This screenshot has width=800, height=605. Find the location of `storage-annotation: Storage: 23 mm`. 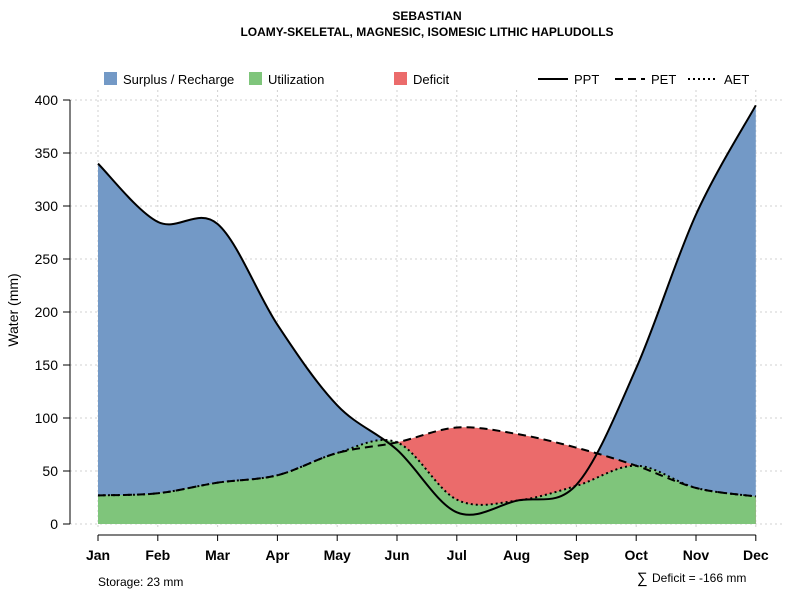

storage-annotation: Storage: 23 mm is located at coordinates (140, 582).